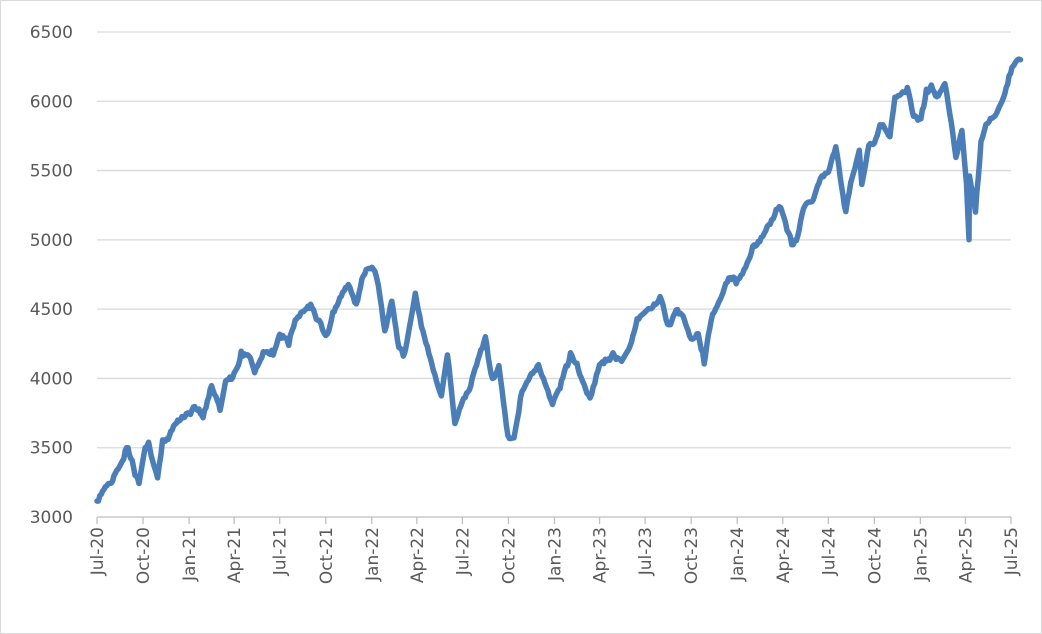  Describe the element at coordinates (509, 555) in the screenshot. I see `x-tick-label: Oct-22` at that location.